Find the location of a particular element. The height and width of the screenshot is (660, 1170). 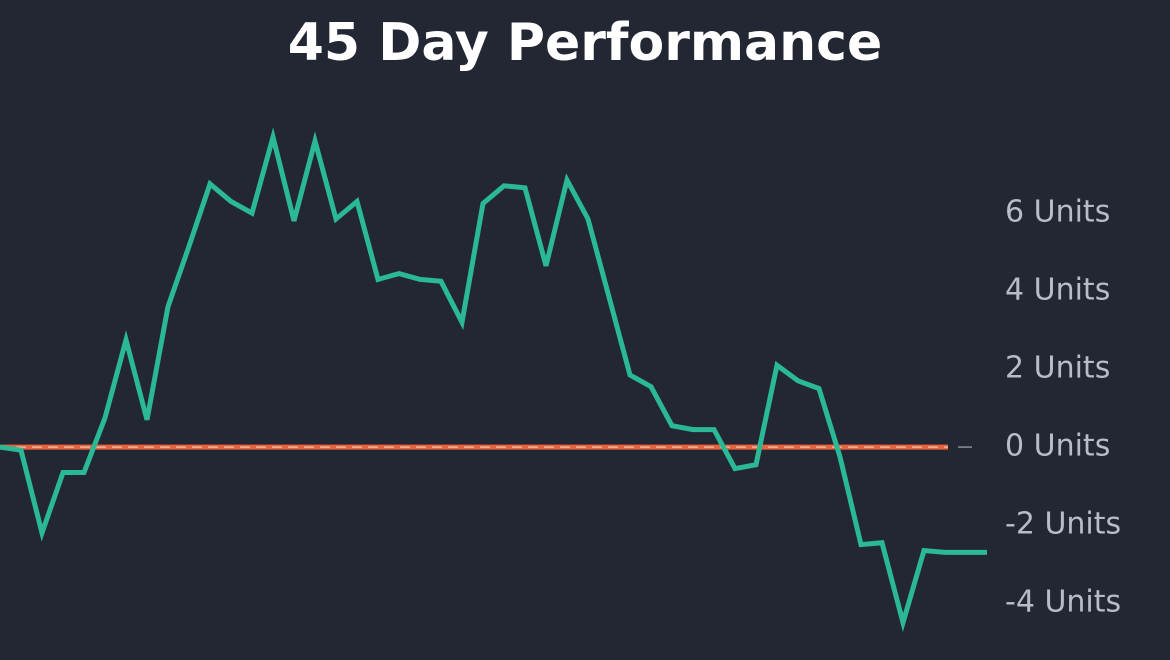

y-tick-label: -4 Units is located at coordinates (1063, 602).